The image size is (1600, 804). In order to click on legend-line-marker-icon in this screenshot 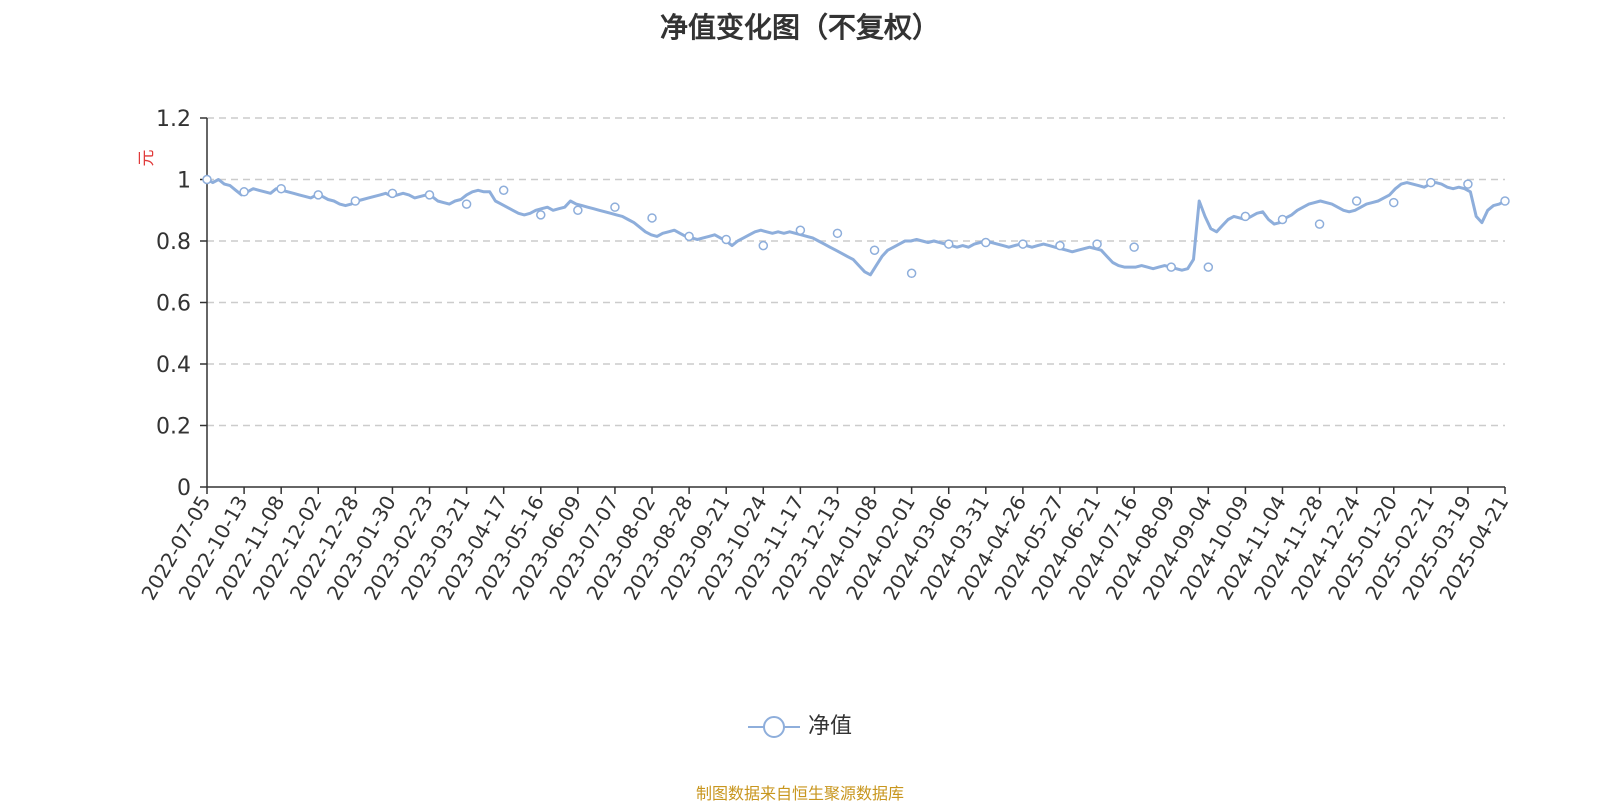, I will do `click(773, 727)`.